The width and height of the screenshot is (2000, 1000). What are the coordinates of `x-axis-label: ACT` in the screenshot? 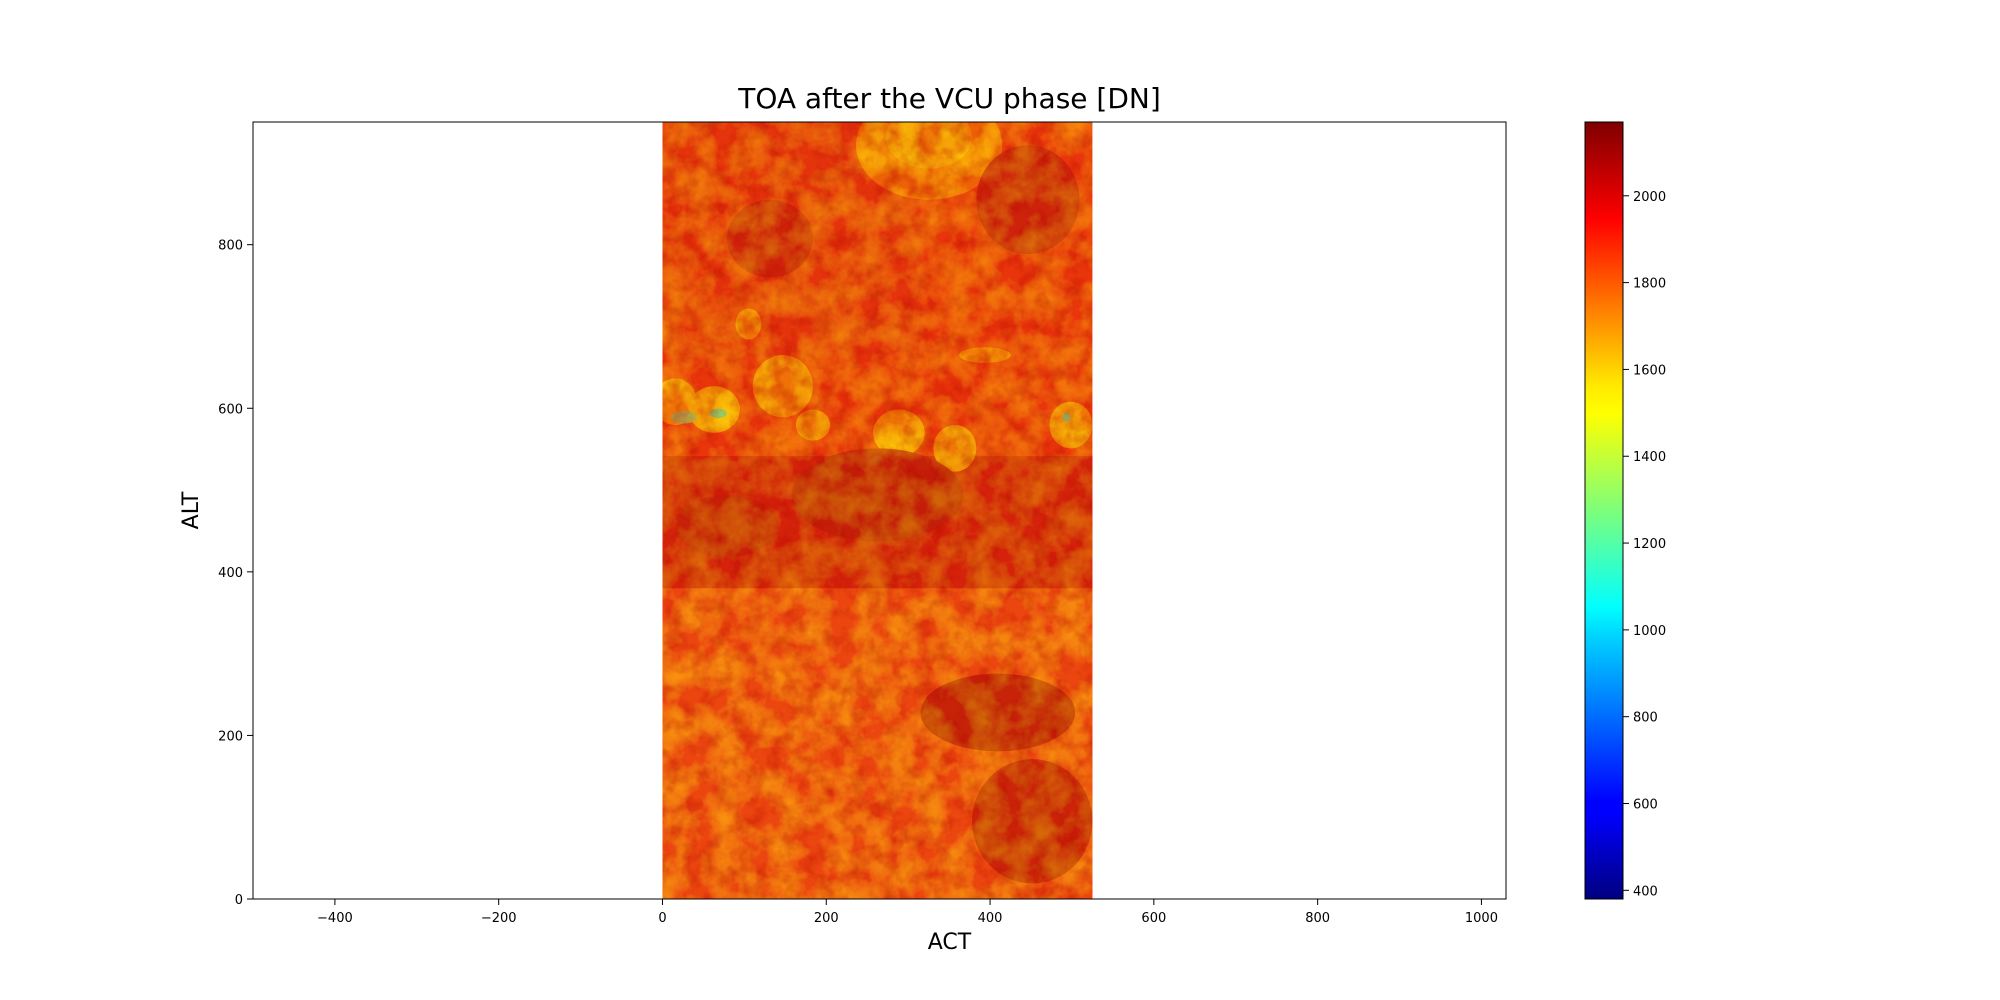 It's located at (950, 942).